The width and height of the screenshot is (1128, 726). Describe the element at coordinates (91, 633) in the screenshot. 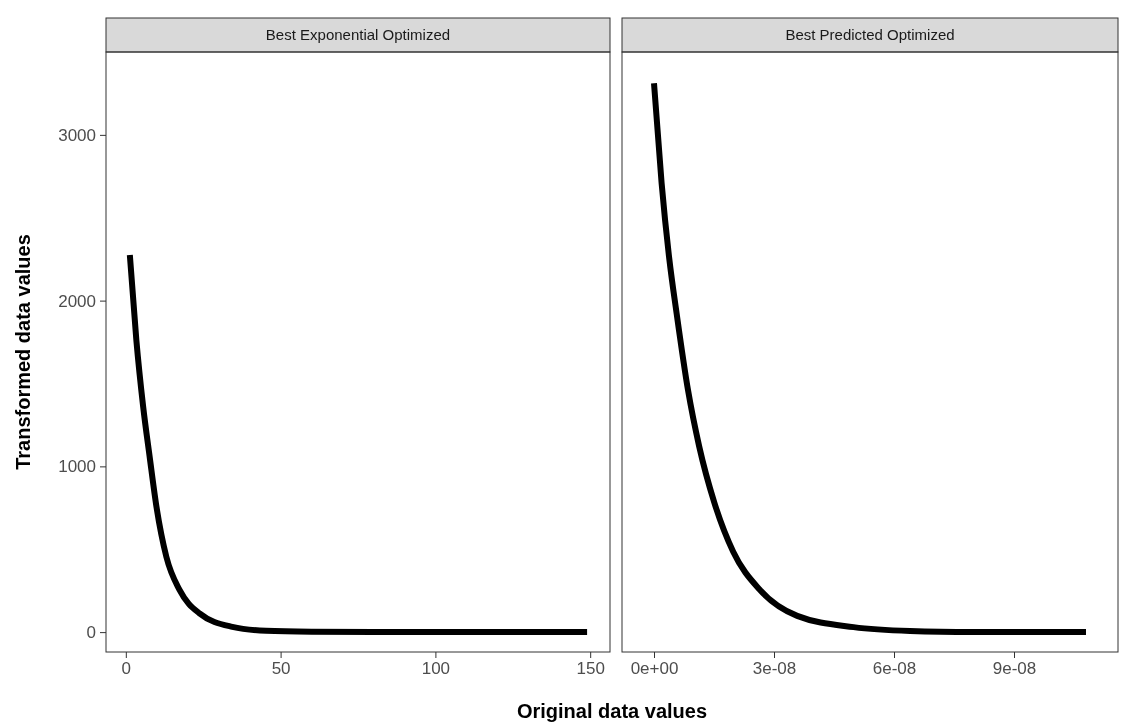

I see `y-tick-label: 0` at that location.